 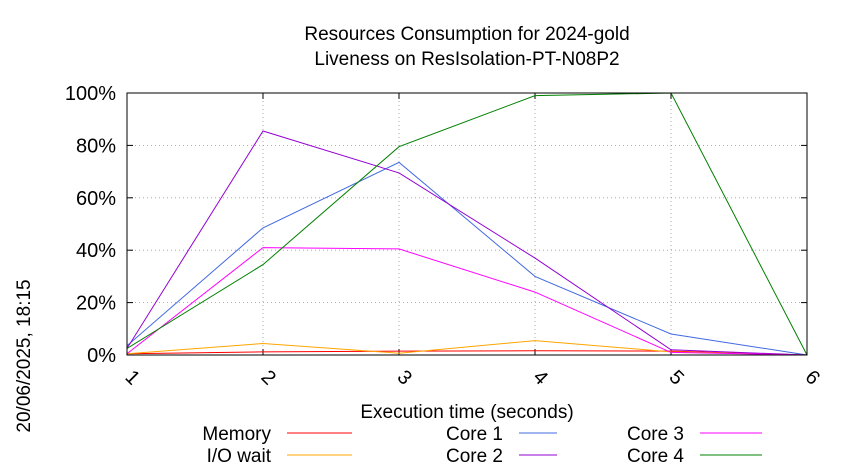 What do you see at coordinates (466, 59) in the screenshot?
I see `chart-title-line-2: Liveness on ResIsolation-PT-N08P2` at bounding box center [466, 59].